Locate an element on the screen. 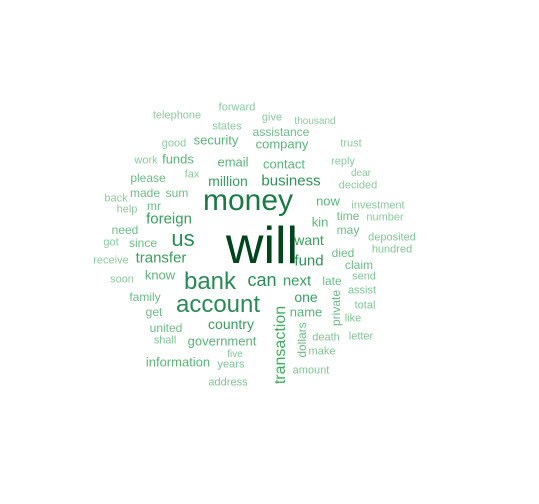  word-hundred: hundred is located at coordinates (392, 249).